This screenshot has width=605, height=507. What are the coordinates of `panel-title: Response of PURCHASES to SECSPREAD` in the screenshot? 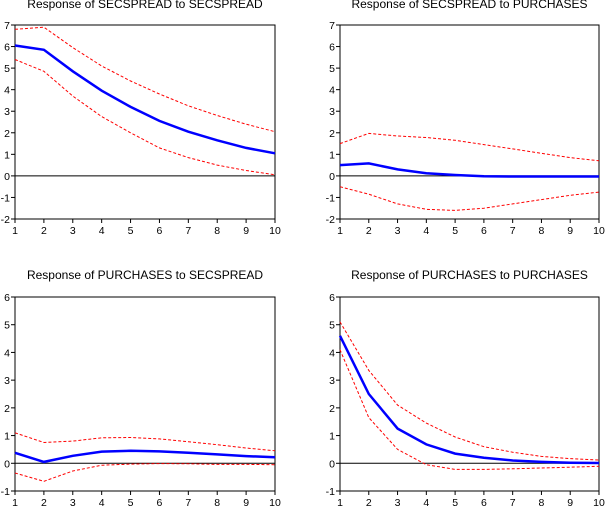 It's located at (145, 275).